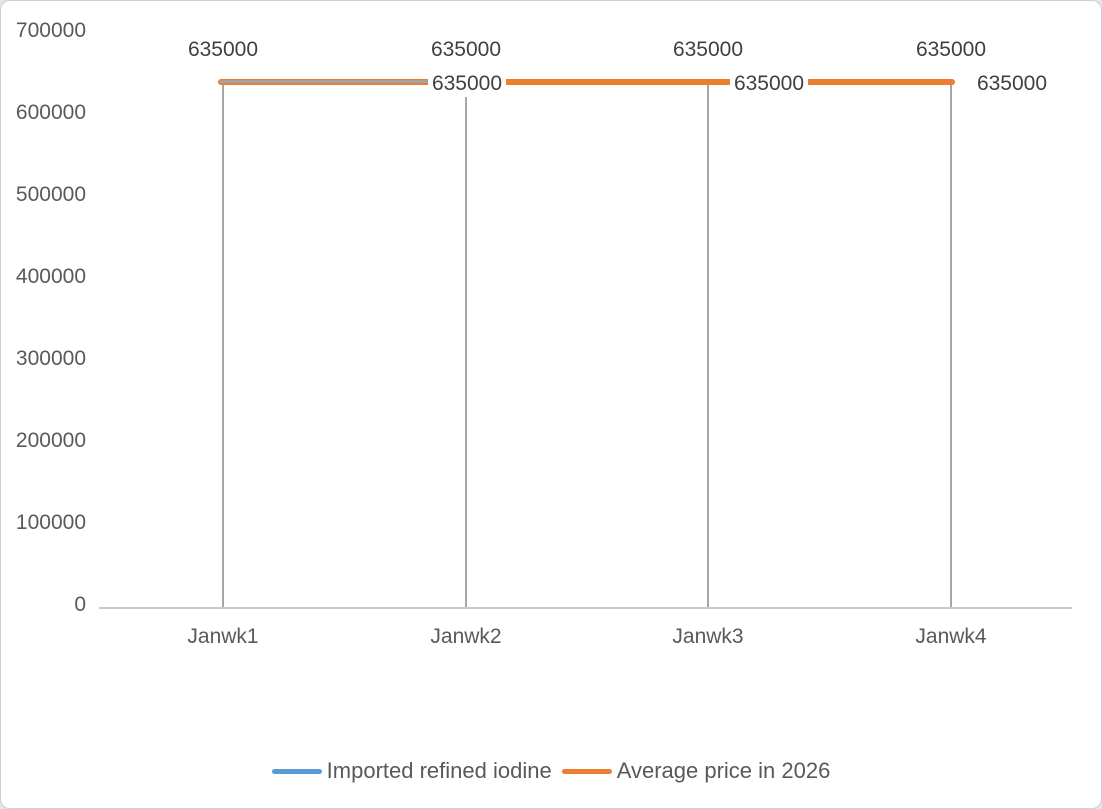  What do you see at coordinates (223, 346) in the screenshot?
I see `drop-line-janwk1` at bounding box center [223, 346].